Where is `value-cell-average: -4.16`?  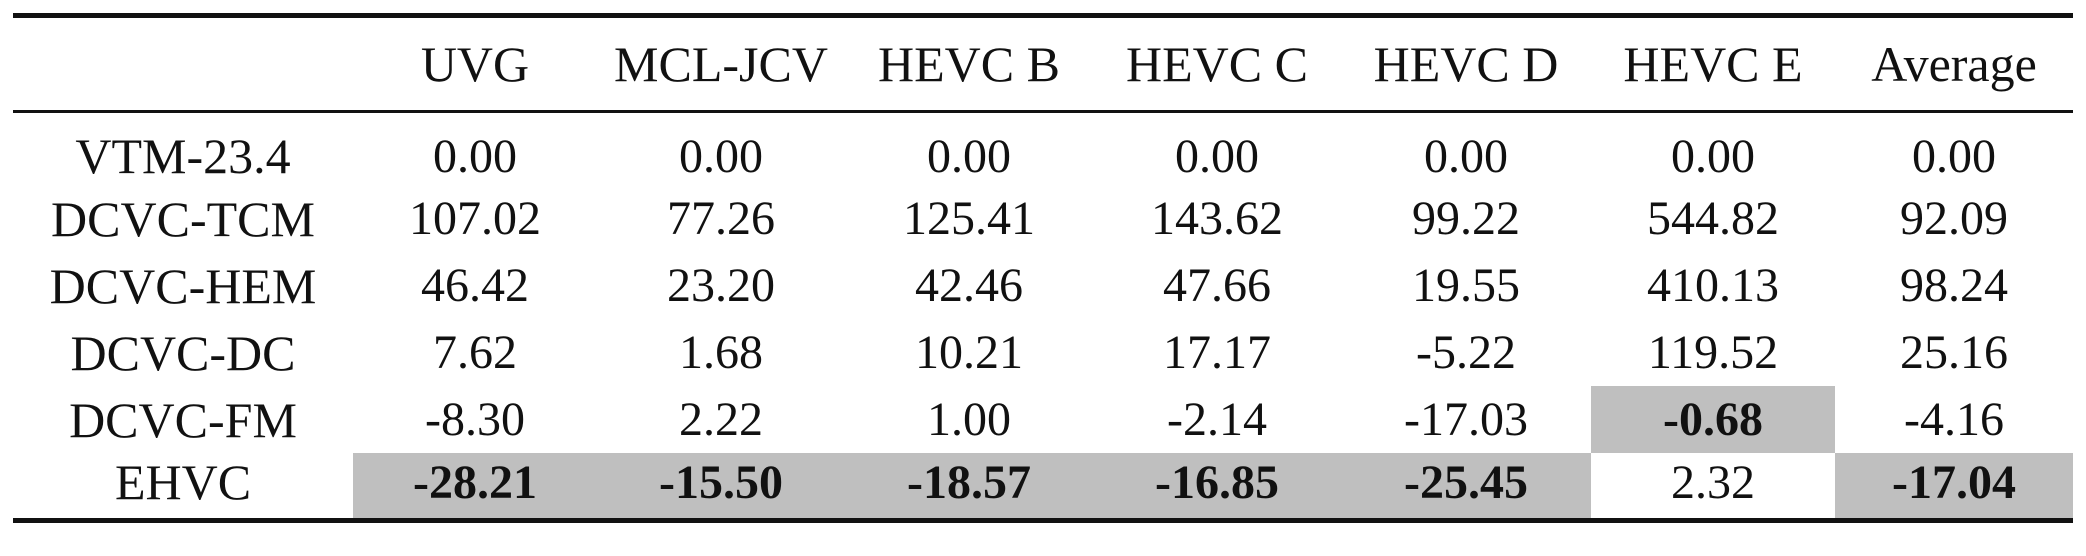
value-cell-average: -4.16 is located at coordinates (1954, 419).